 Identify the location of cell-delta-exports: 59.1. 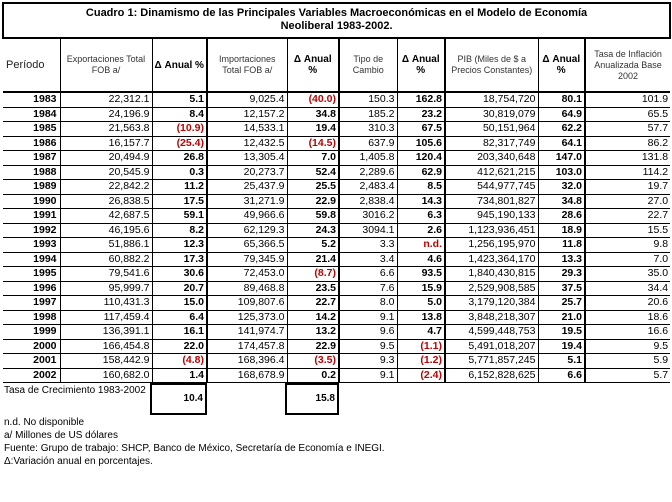
(180, 216).